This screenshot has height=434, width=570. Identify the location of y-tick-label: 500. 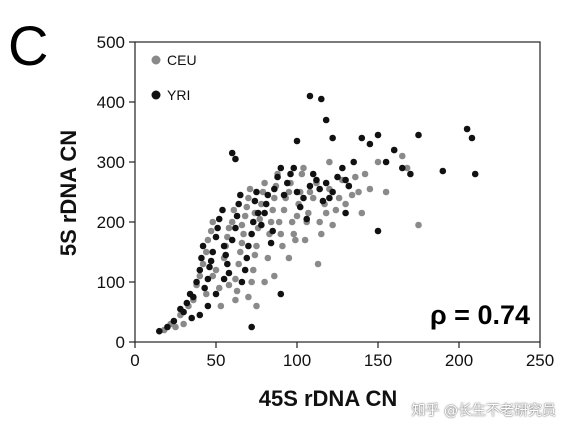
(111, 42).